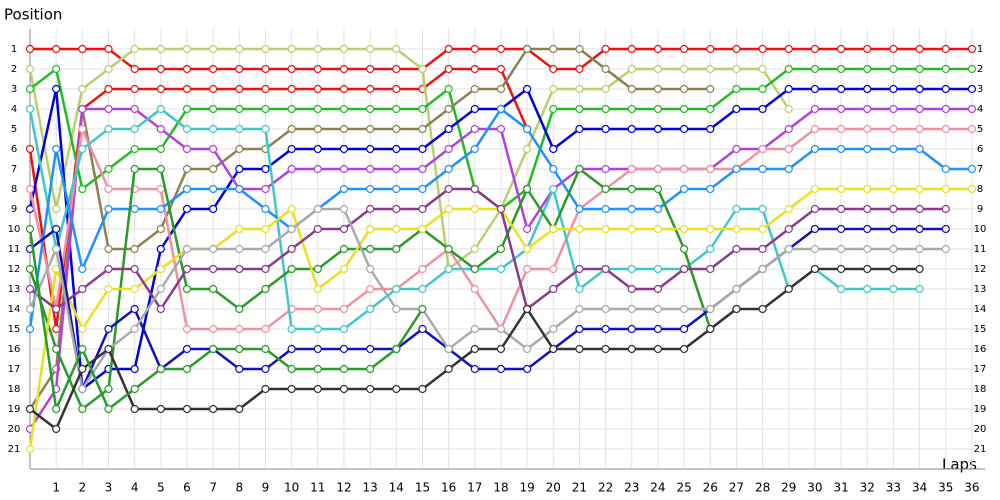  What do you see at coordinates (14, 389) in the screenshot?
I see `y-tick-label: 18` at bounding box center [14, 389].